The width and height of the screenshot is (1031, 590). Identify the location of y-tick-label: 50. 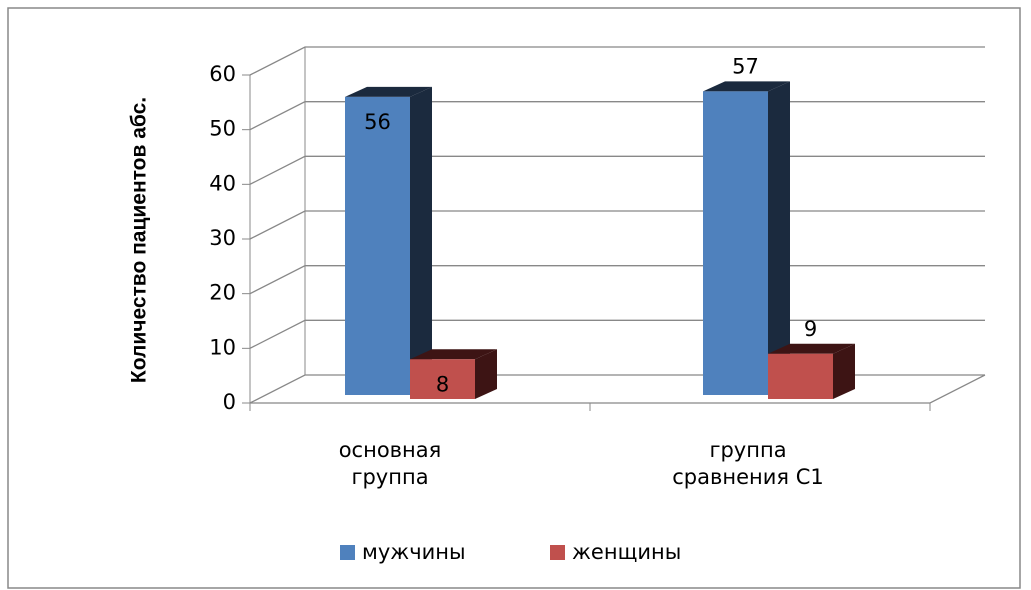
(222, 129).